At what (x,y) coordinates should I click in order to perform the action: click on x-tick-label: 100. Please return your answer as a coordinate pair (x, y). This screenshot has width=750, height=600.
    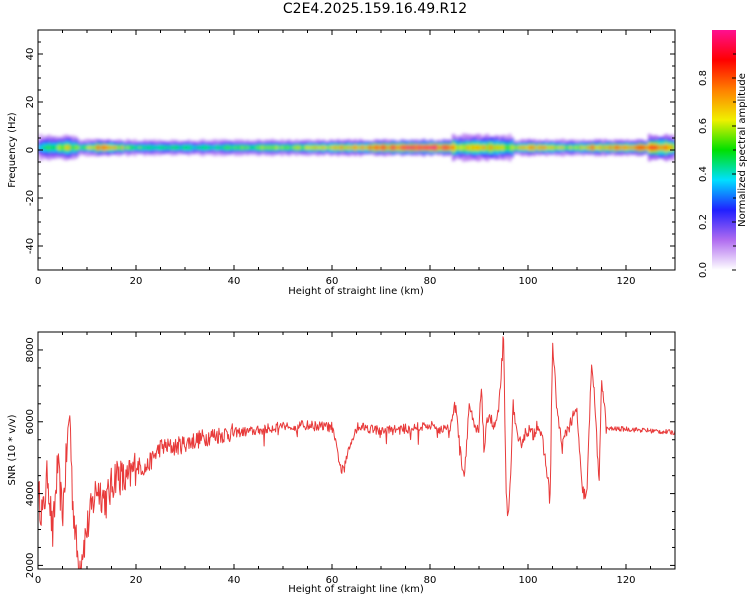
    Looking at the image, I should click on (527, 580).